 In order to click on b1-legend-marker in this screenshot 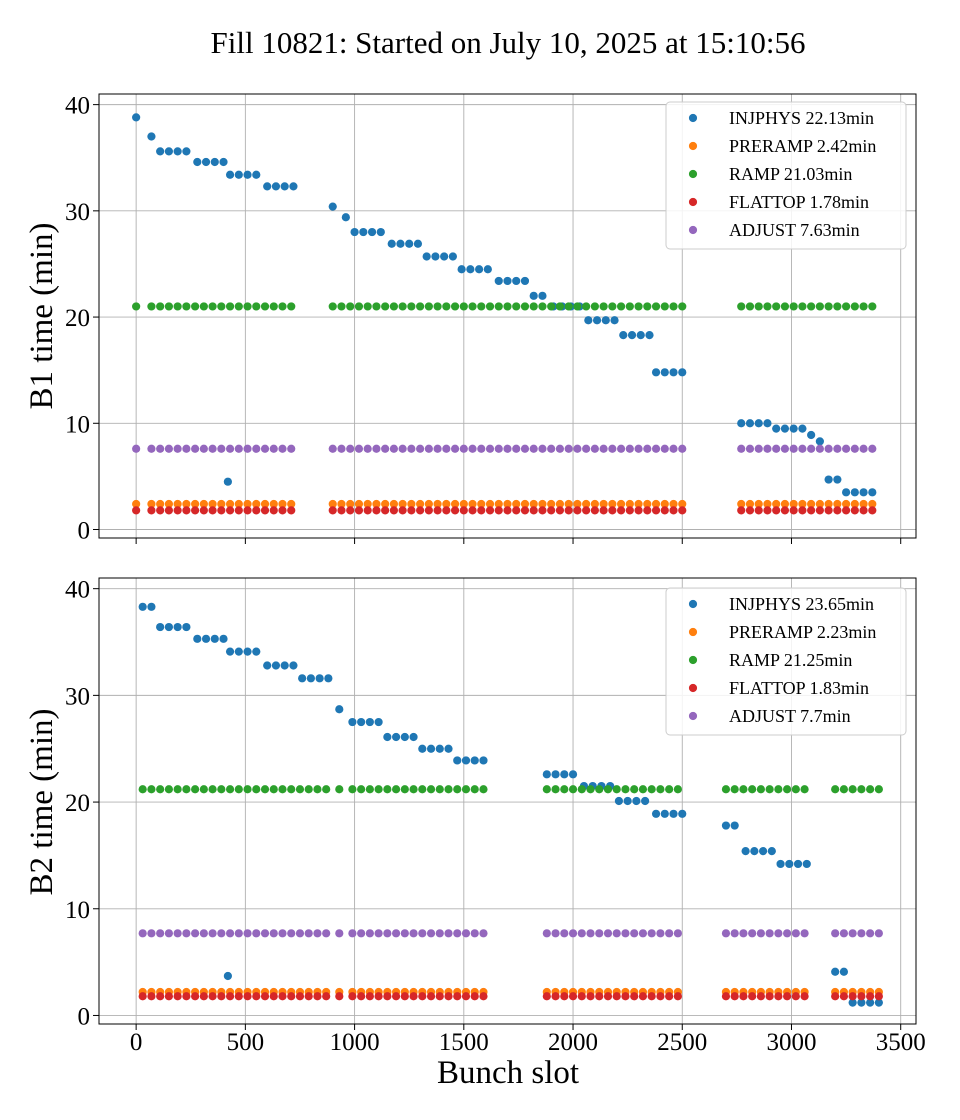, I will do `click(693, 146)`.